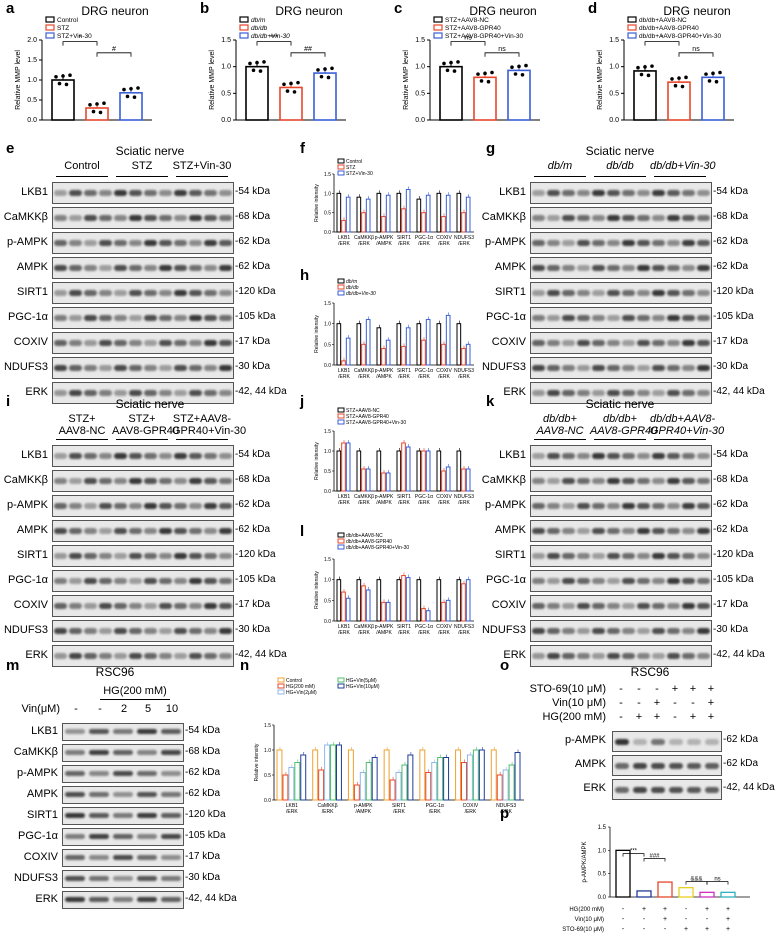 This screenshot has height=939, width=776. What do you see at coordinates (212, 80) in the screenshot?
I see `y-axis-label: Relative MMP level` at bounding box center [212, 80].